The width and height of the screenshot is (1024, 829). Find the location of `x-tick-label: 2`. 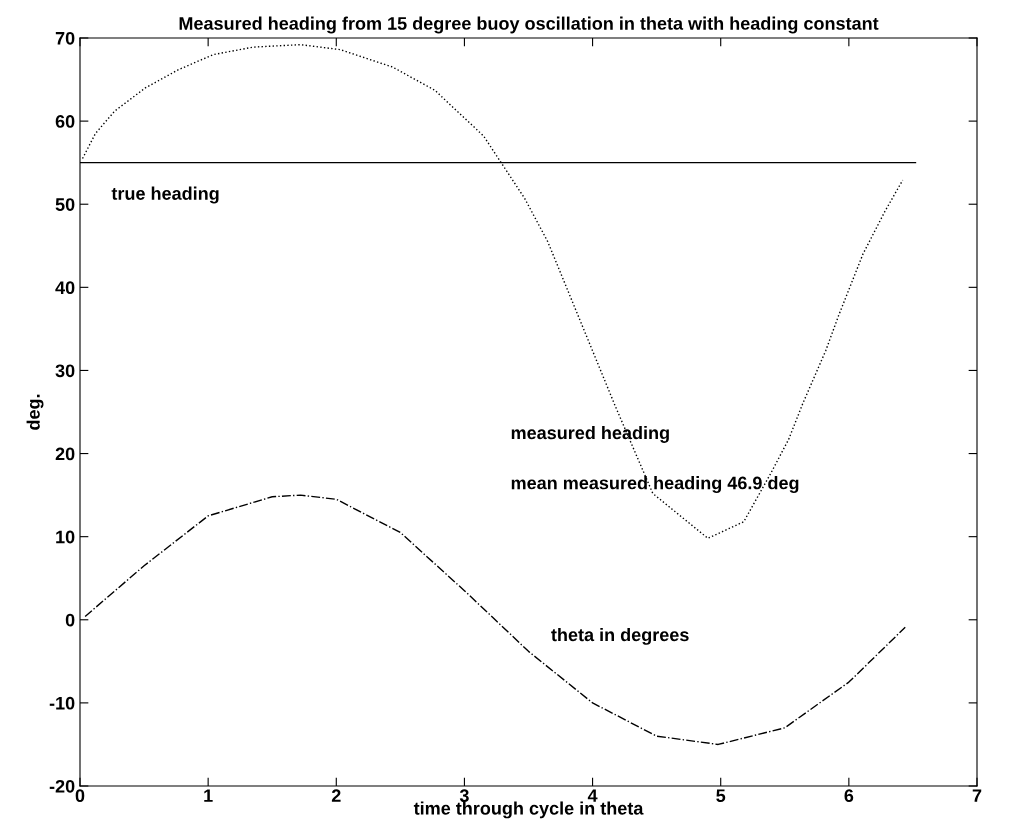

x-tick-label: 2 is located at coordinates (336, 795).